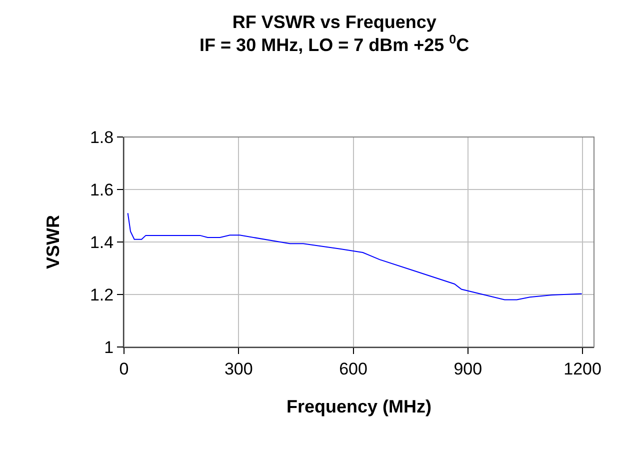 The height and width of the screenshot is (464, 643). I want to click on x-axis-title: Frequency (MHz), so click(359, 406).